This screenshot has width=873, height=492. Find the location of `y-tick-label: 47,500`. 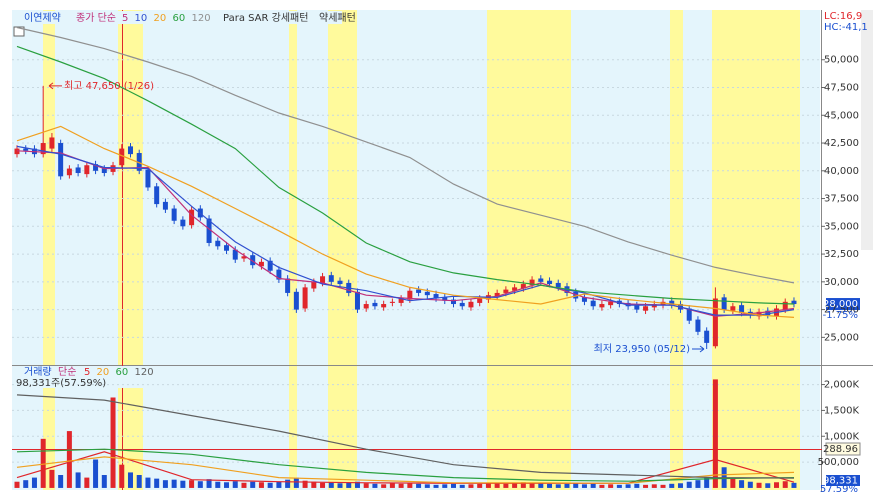

y-tick-label: 47,500 is located at coordinates (841, 88).